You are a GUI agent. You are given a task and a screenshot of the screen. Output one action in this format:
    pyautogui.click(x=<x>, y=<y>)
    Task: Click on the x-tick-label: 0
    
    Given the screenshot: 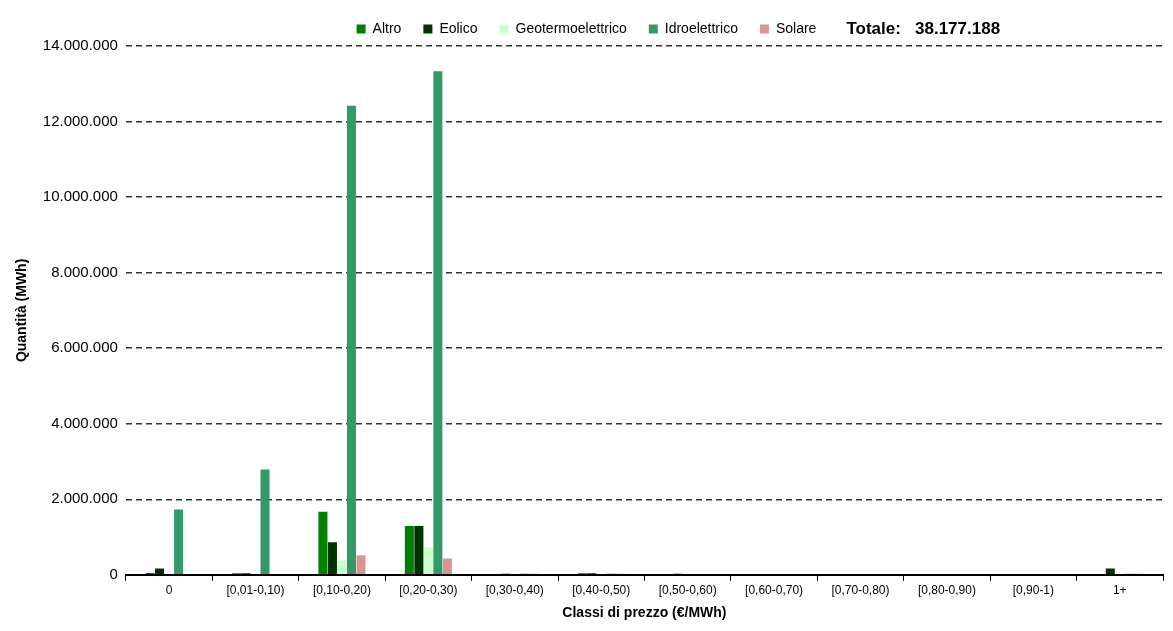 What is the action you would take?
    pyautogui.click(x=169, y=590)
    